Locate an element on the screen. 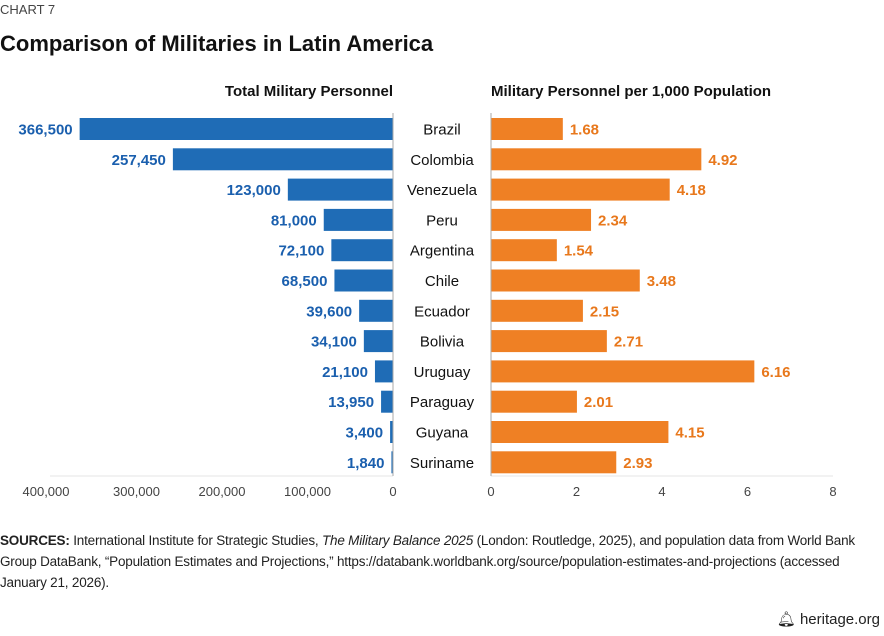 This screenshot has height=636, width=884. chart-label: CHART 7 is located at coordinates (27, 9).